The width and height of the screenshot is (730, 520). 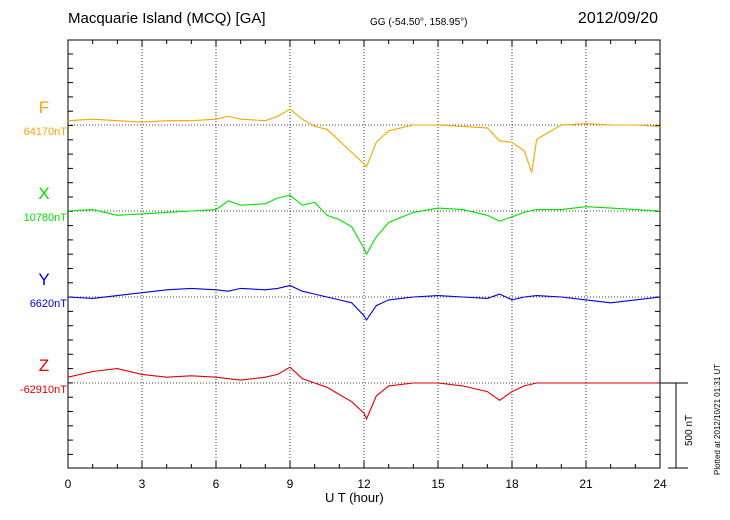 I want to click on series-line-z, so click(x=363, y=393).